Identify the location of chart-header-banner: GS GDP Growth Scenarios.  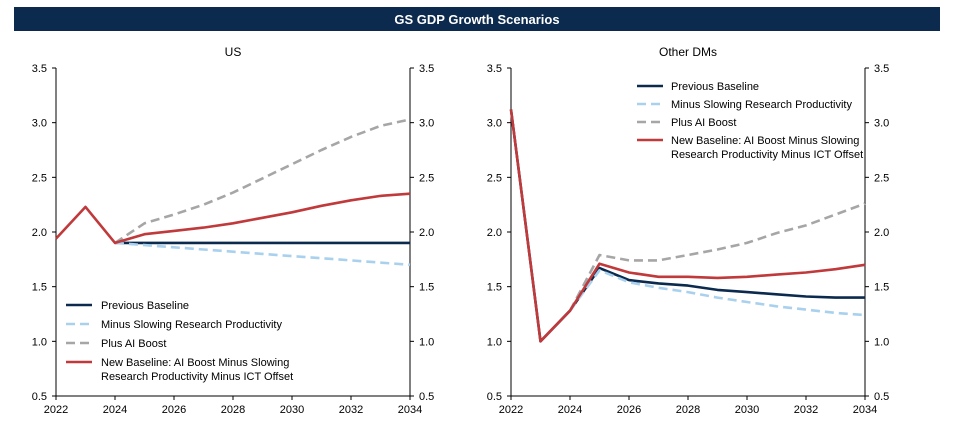
(477, 19).